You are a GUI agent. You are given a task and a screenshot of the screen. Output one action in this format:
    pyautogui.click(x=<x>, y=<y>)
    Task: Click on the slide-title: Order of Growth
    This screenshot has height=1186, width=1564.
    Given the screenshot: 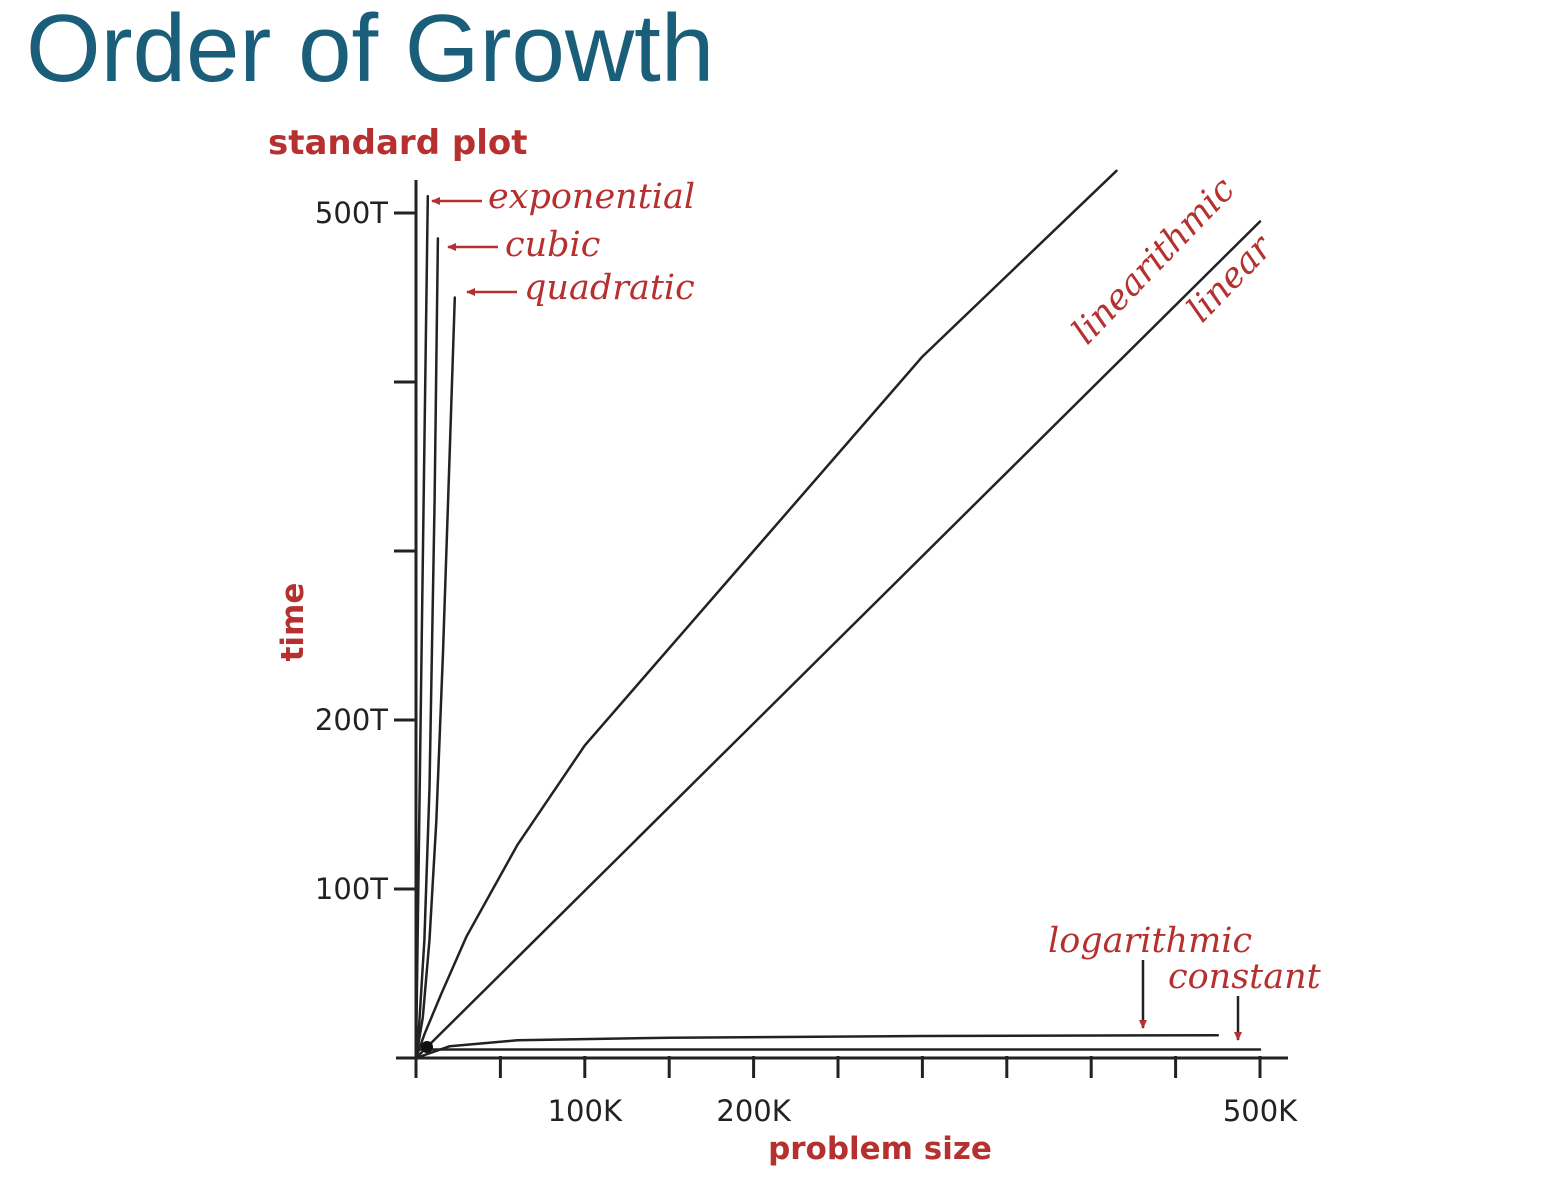 What is the action you would take?
    pyautogui.click(x=370, y=51)
    